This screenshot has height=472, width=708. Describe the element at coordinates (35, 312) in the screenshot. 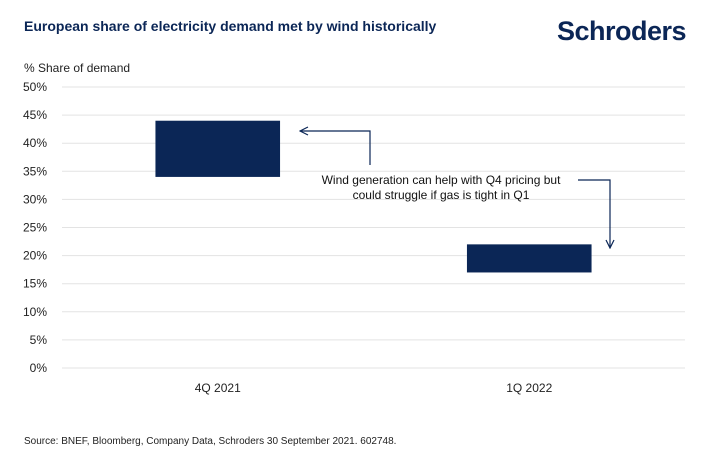

I see `y-tick-label: 10%` at that location.